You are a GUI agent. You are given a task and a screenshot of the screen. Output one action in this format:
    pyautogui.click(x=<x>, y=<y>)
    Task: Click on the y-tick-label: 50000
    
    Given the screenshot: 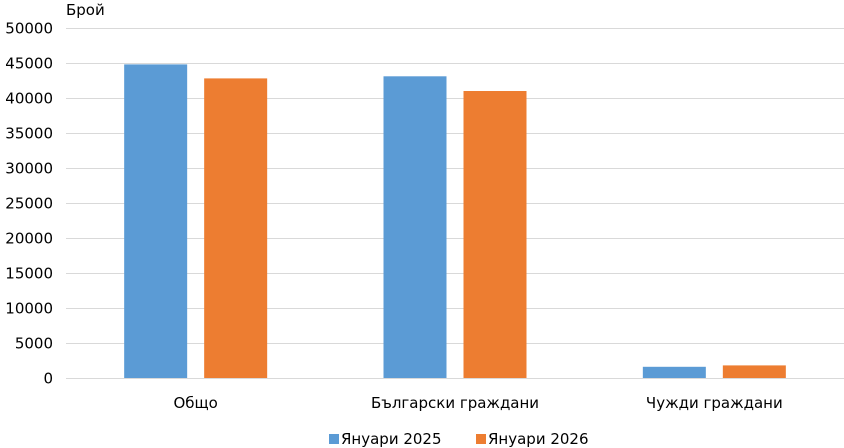 What is the action you would take?
    pyautogui.click(x=29, y=29)
    